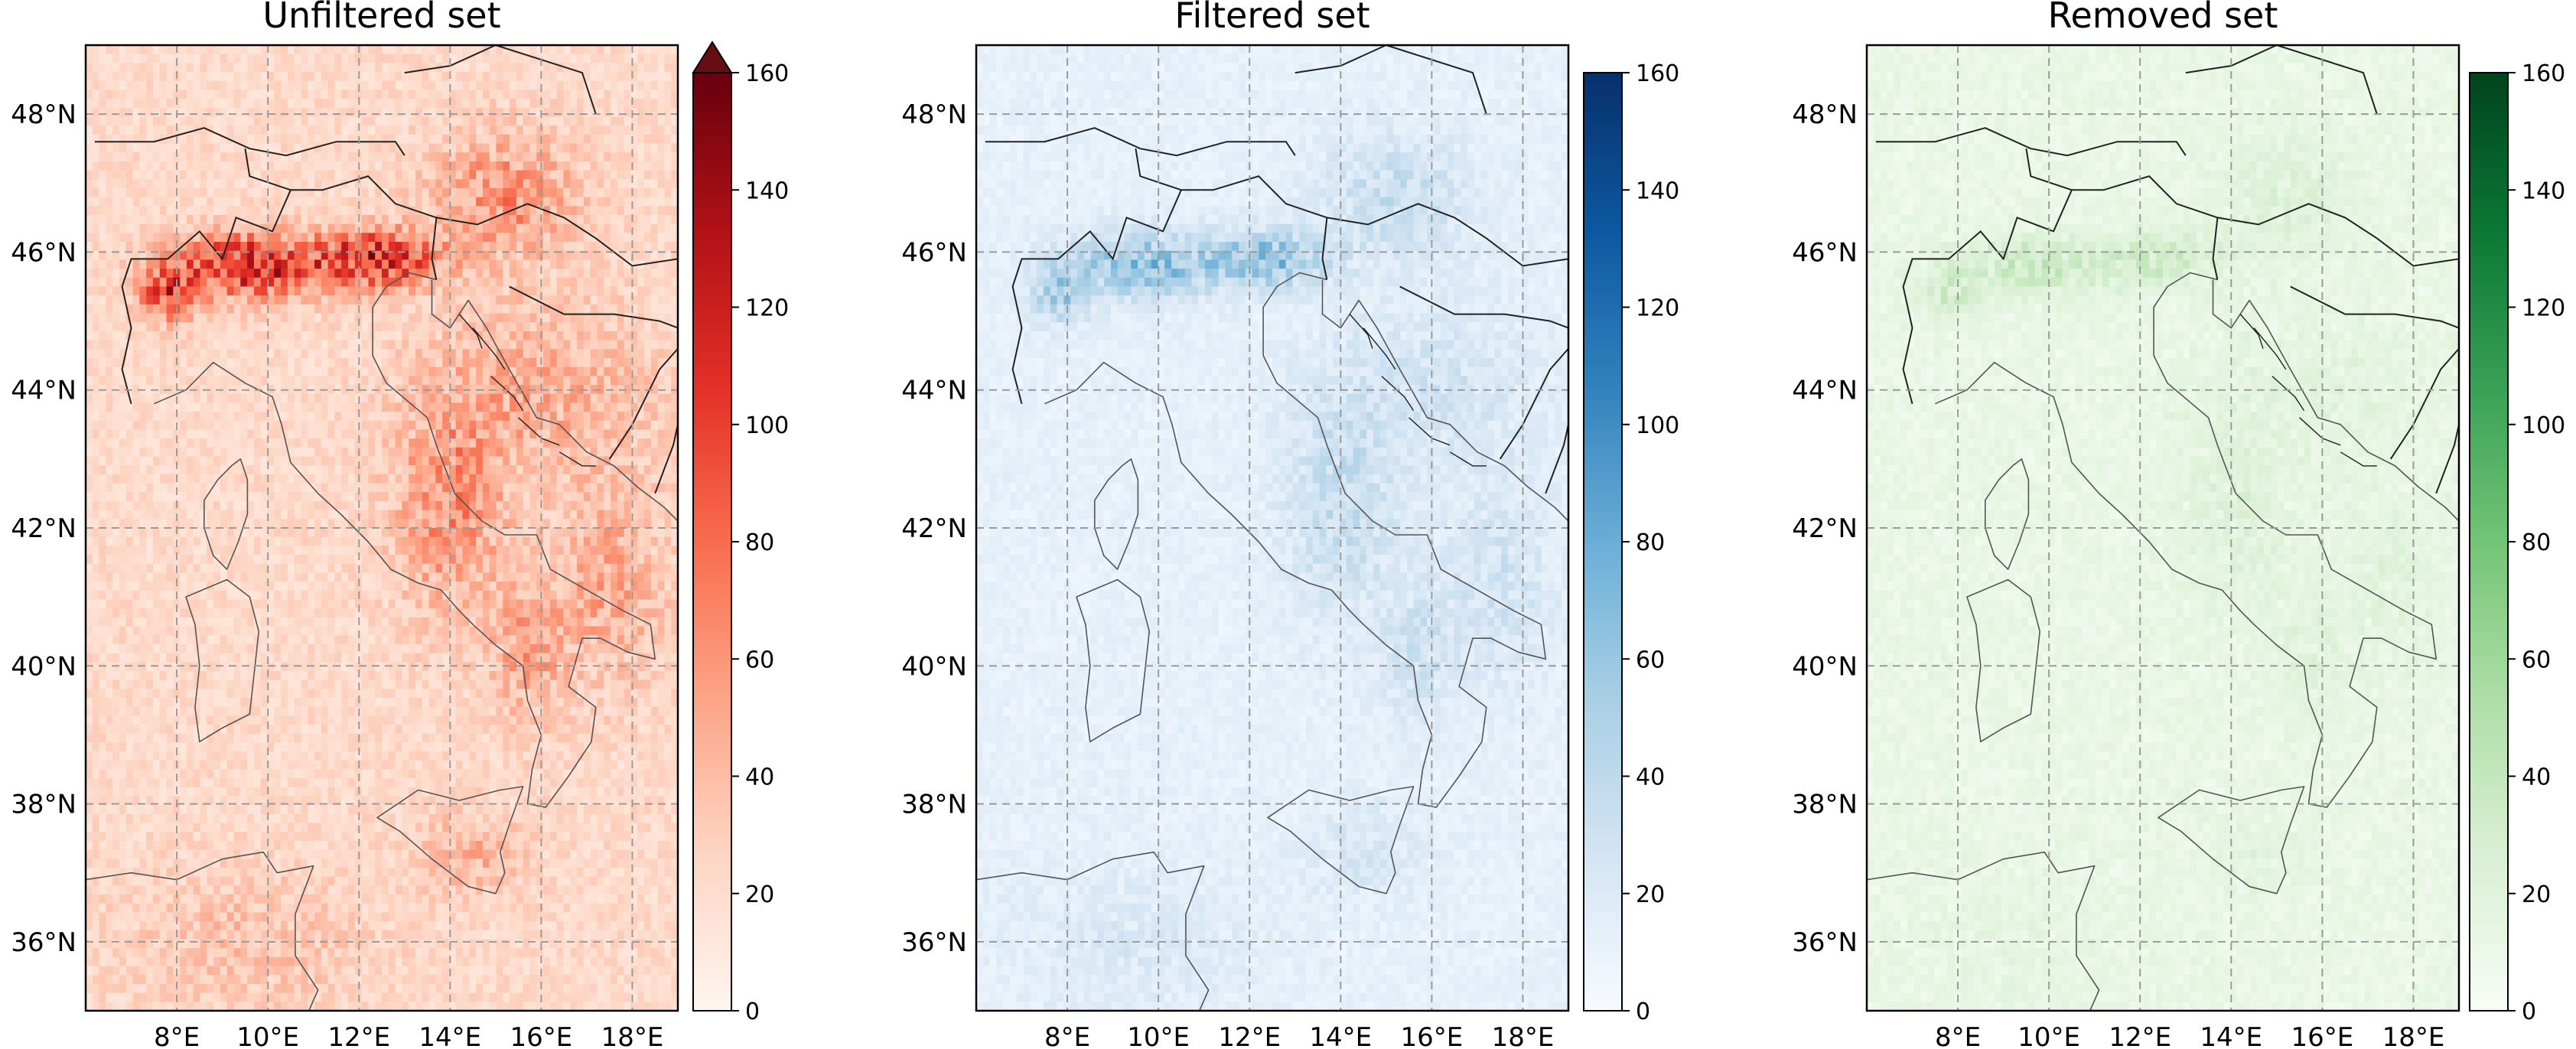 The width and height of the screenshot is (2576, 1049). What do you see at coordinates (2163, 18) in the screenshot?
I see `panel-title: Removed set` at bounding box center [2163, 18].